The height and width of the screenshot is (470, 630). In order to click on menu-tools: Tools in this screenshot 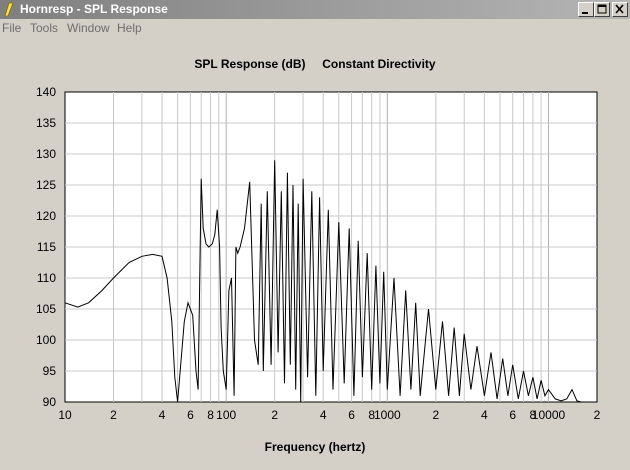, I will do `click(44, 28)`.